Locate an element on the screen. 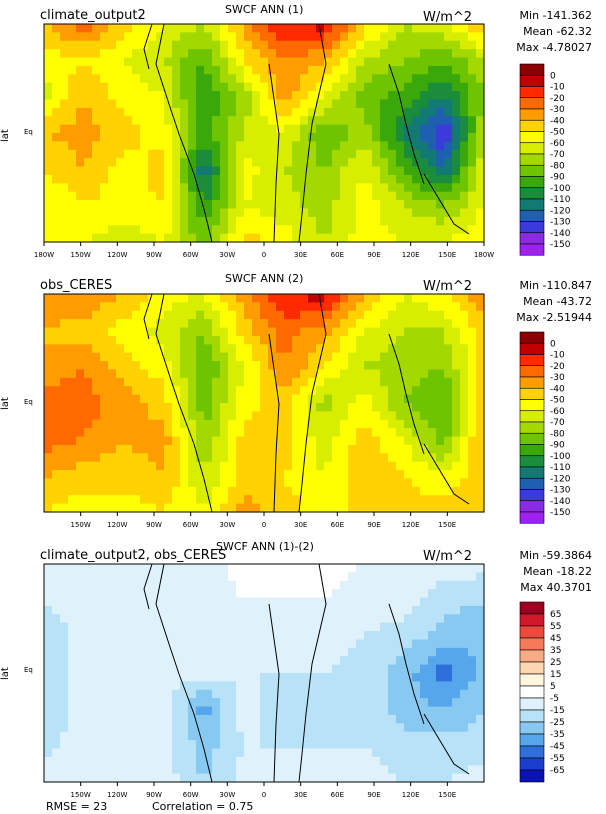 The height and width of the screenshot is (814, 606). colorbar-label: -55 is located at coordinates (557, 759).